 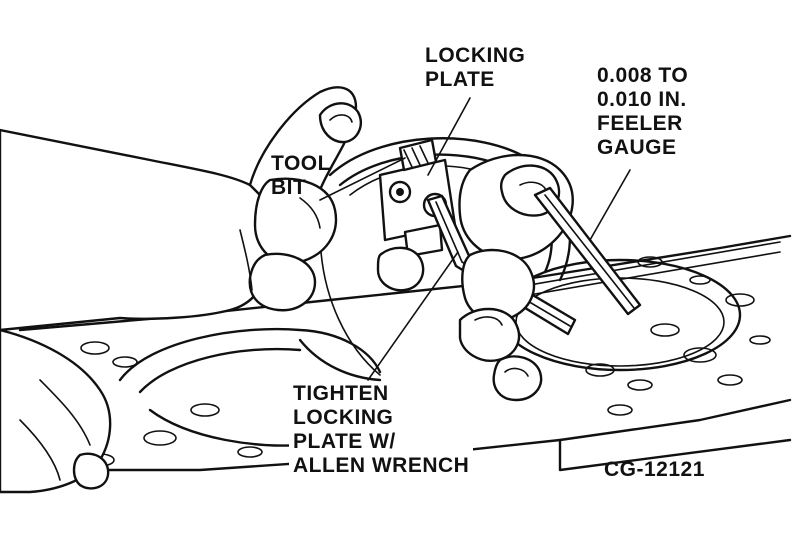 What do you see at coordinates (610, 205) in the screenshot?
I see `feeler-gauge-leader` at bounding box center [610, 205].